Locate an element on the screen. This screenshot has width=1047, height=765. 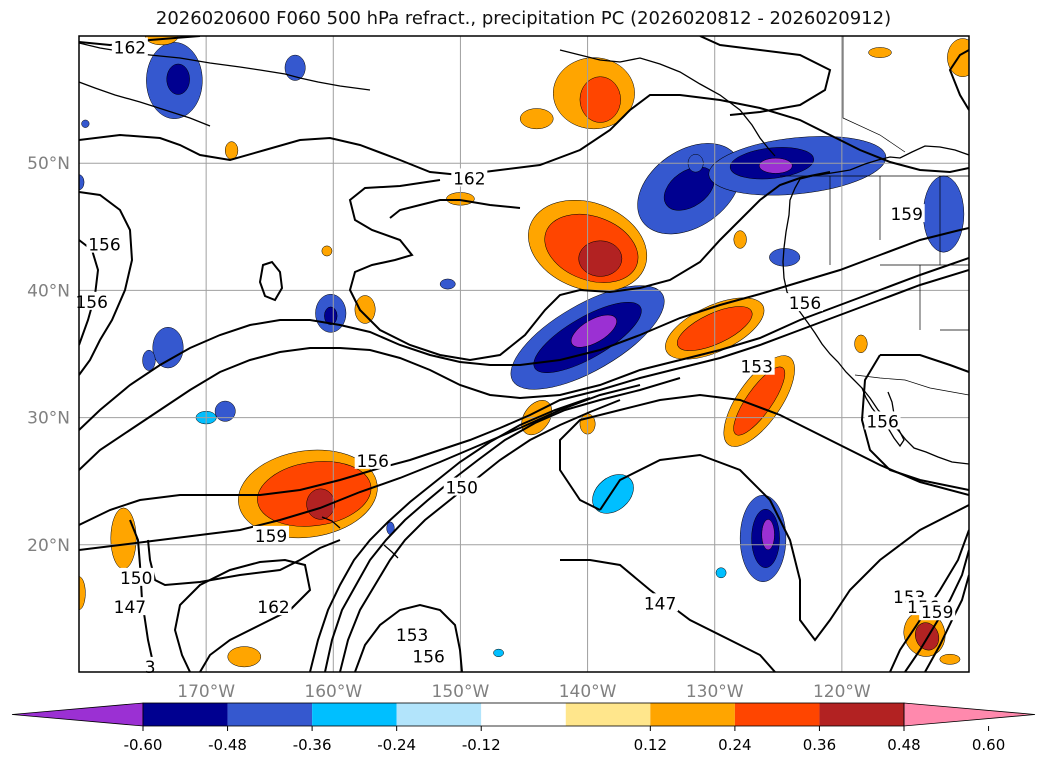
contour-162-loop is located at coordinates (271, 281).